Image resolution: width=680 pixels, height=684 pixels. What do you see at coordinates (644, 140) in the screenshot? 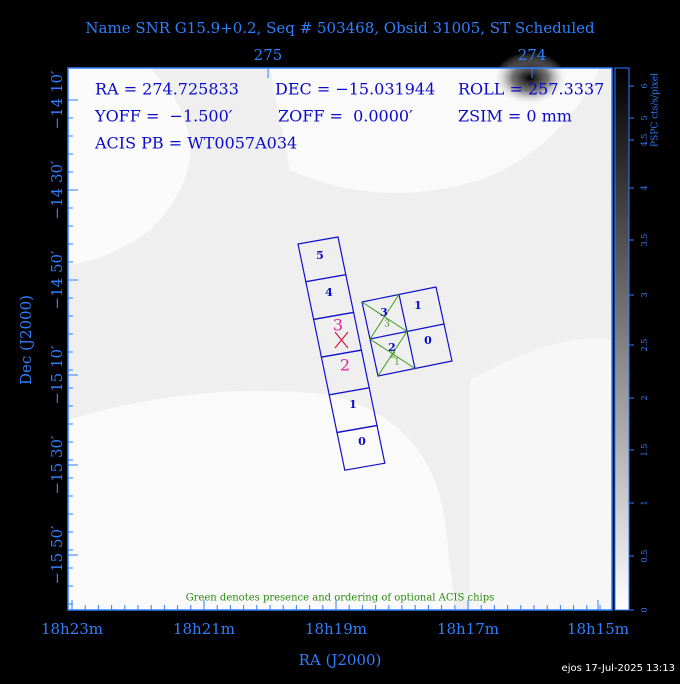
I see `colorbar-tick-label: 4.5` at bounding box center [644, 140].